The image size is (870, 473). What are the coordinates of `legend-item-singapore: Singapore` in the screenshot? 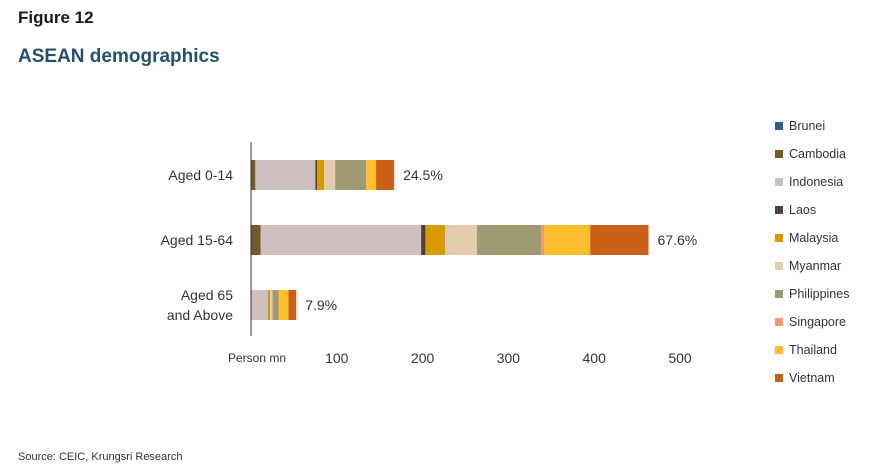 It's located at (812, 322).